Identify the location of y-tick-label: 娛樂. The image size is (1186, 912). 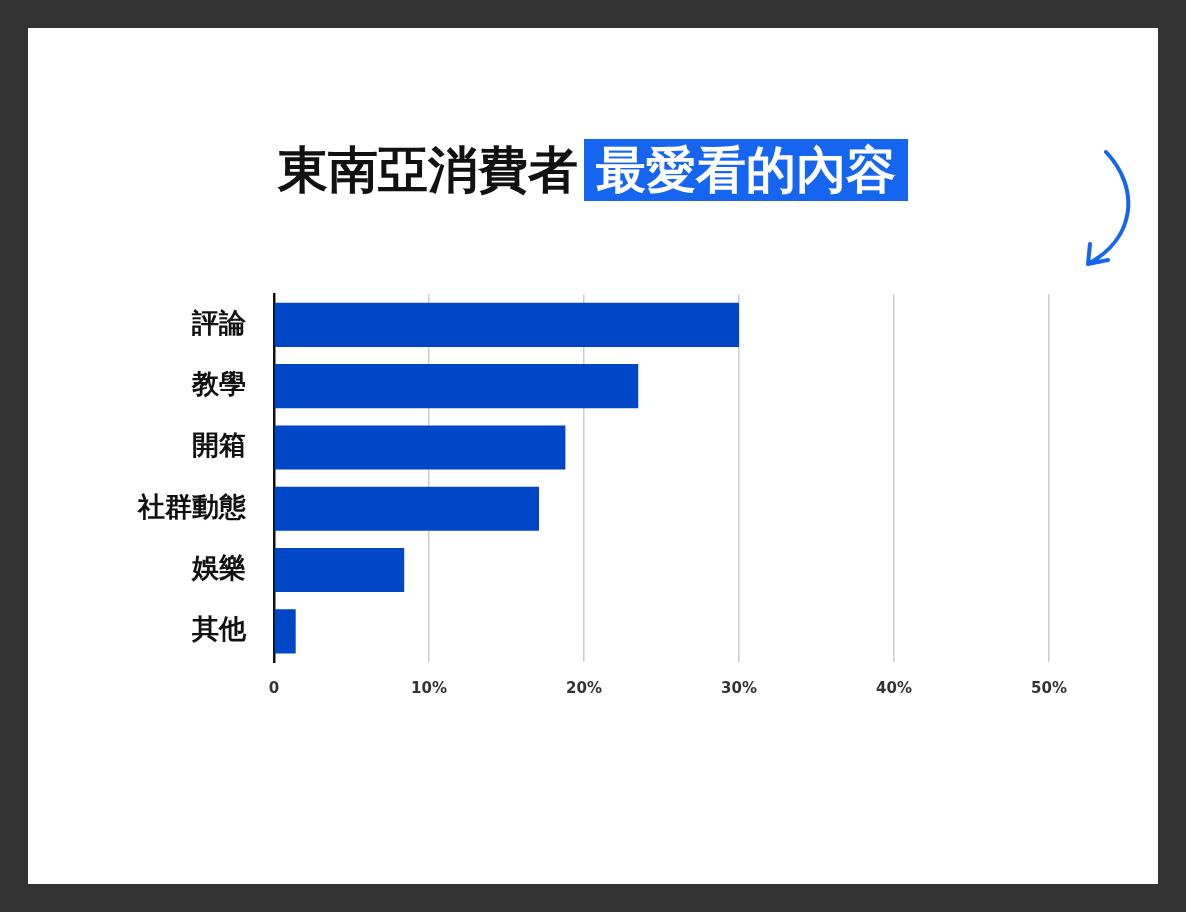
(218, 568).